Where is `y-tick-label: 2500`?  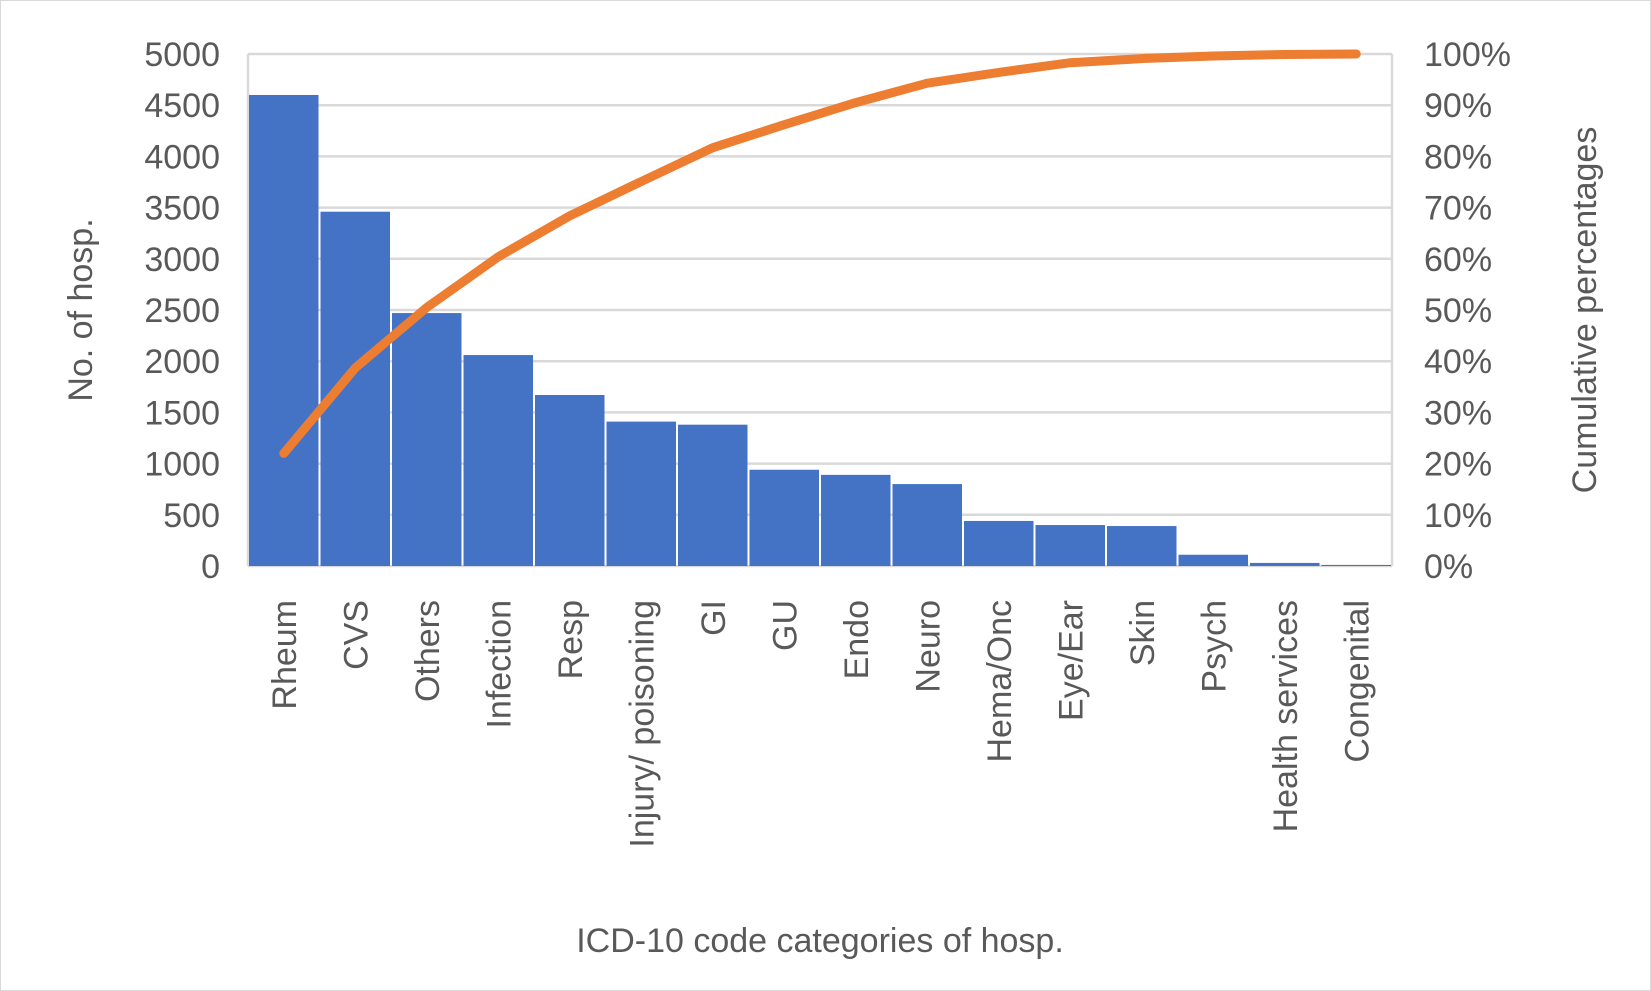
y-tick-label: 2500 is located at coordinates (182, 311).